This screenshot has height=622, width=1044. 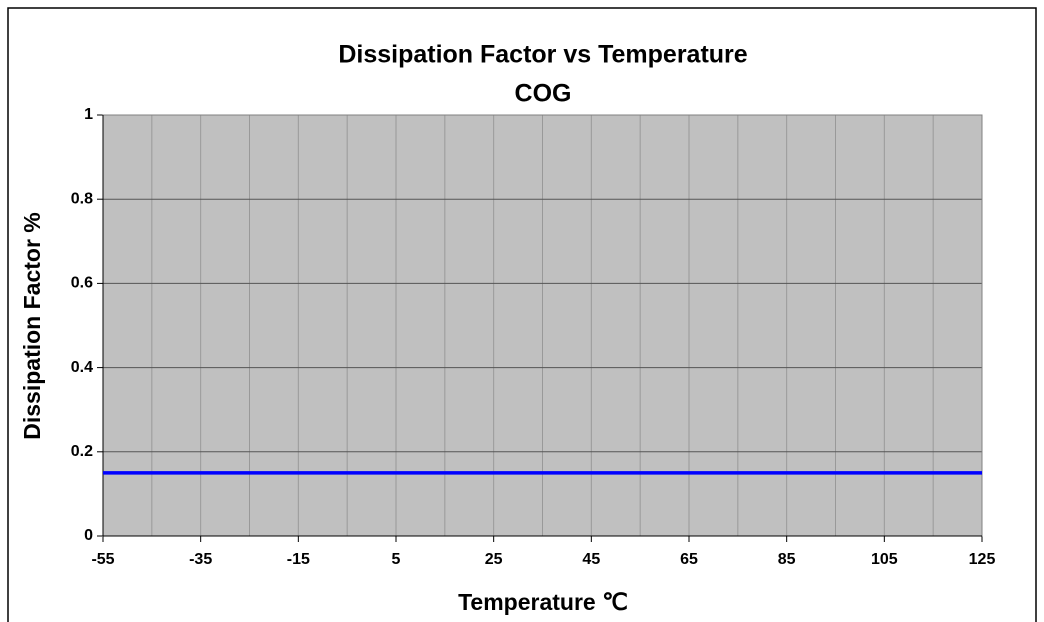 I want to click on chart-subtitle: COG, so click(x=543, y=94).